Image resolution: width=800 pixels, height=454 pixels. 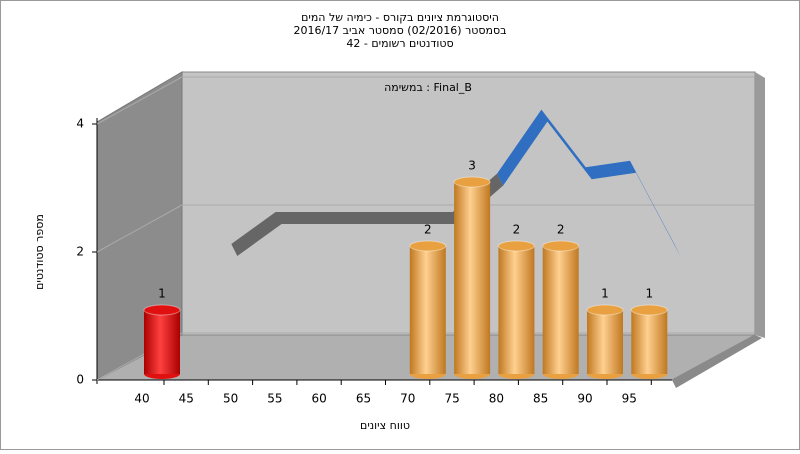 I want to click on y-tick-label: 2, so click(x=80, y=252).